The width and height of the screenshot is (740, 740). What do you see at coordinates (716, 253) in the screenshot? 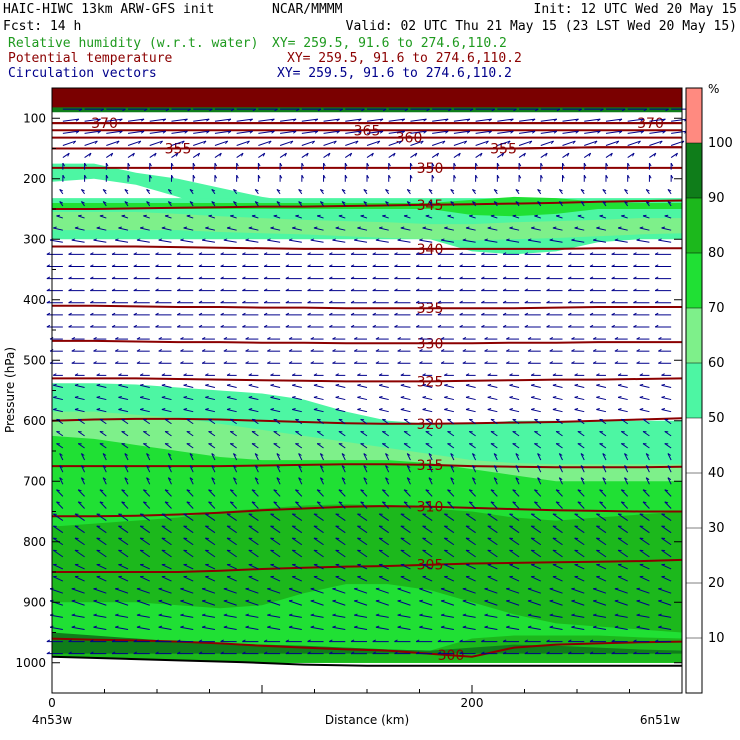
I see `colorbar-label-80: 80` at bounding box center [716, 253].